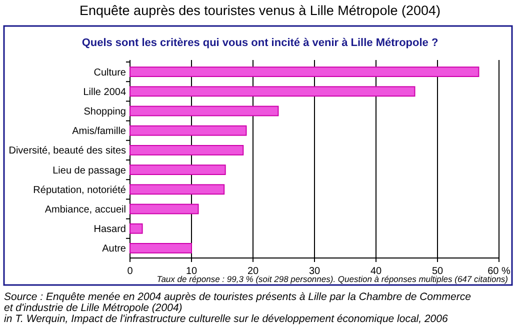 The height and width of the screenshot is (334, 520). I want to click on y-tick-label: Amis/famille, so click(99, 132).